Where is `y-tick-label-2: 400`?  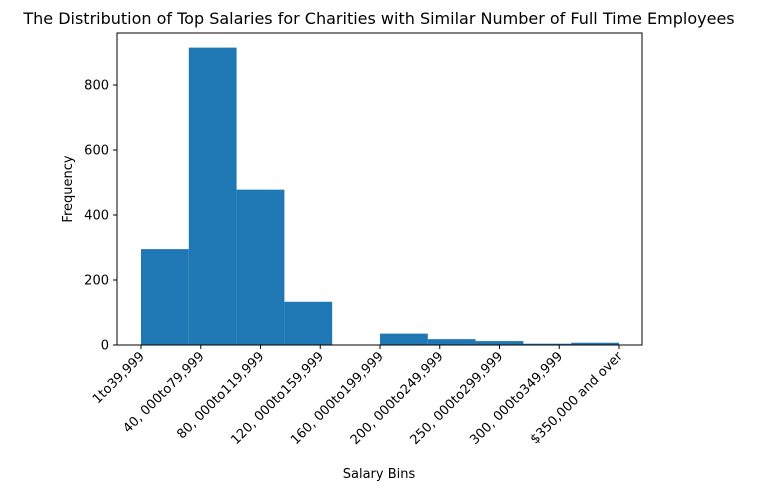 y-tick-label-2: 400 is located at coordinates (96, 216).